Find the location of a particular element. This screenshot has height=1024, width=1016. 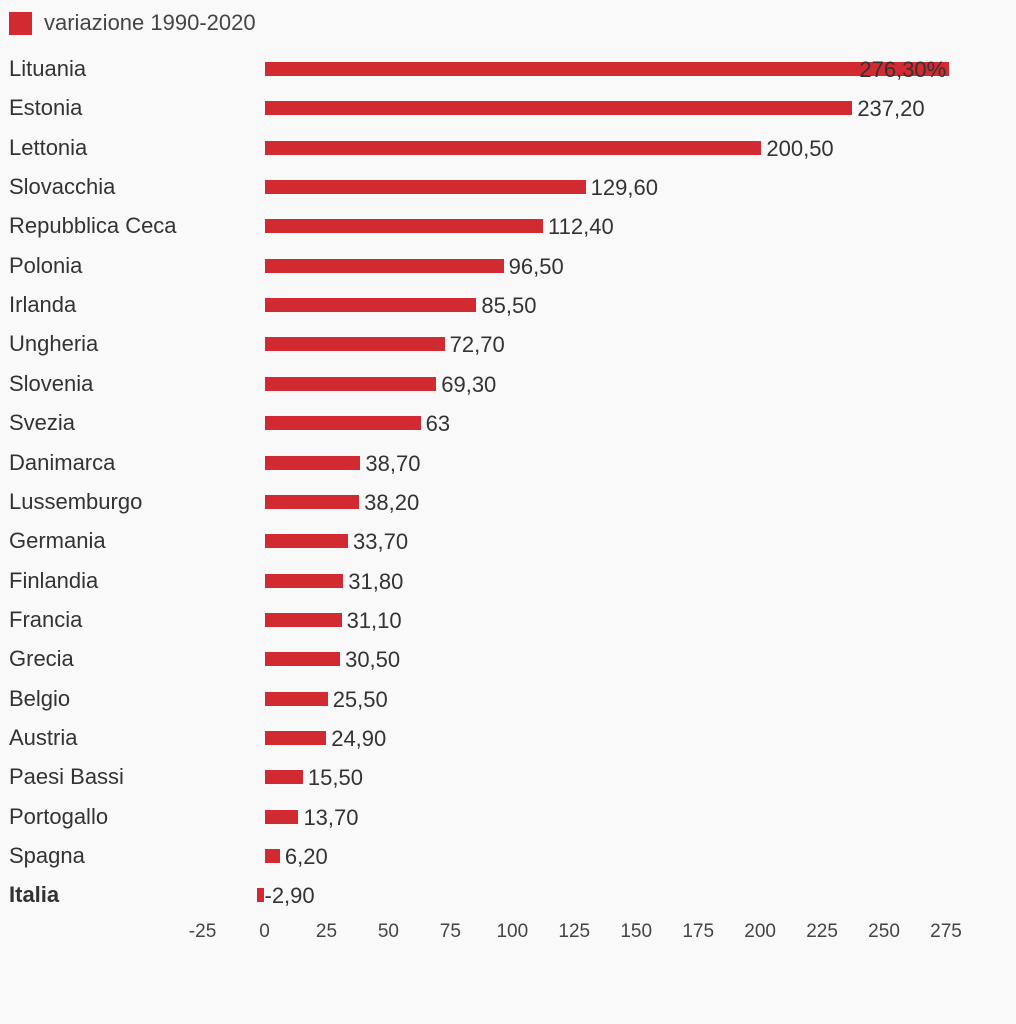

category-label: Slovenia is located at coordinates (51, 383).